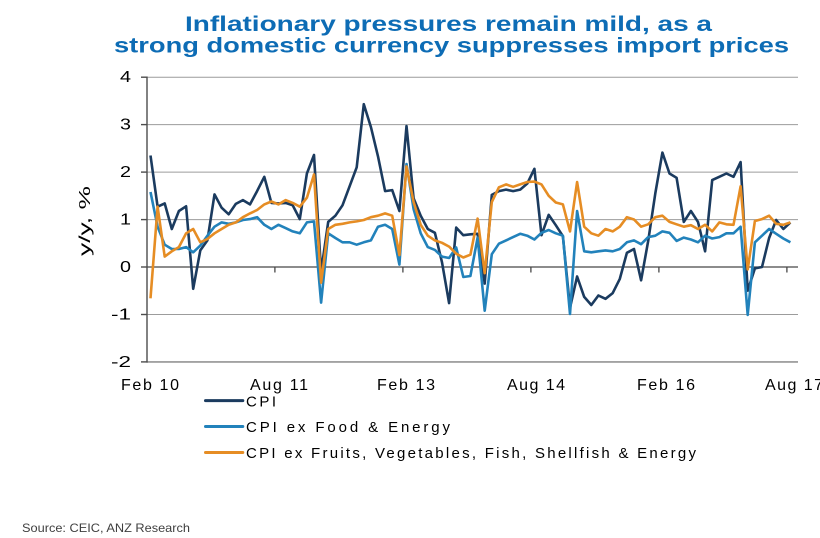  What do you see at coordinates (406, 385) in the screenshot?
I see `svg-text: Feb 13` at bounding box center [406, 385].